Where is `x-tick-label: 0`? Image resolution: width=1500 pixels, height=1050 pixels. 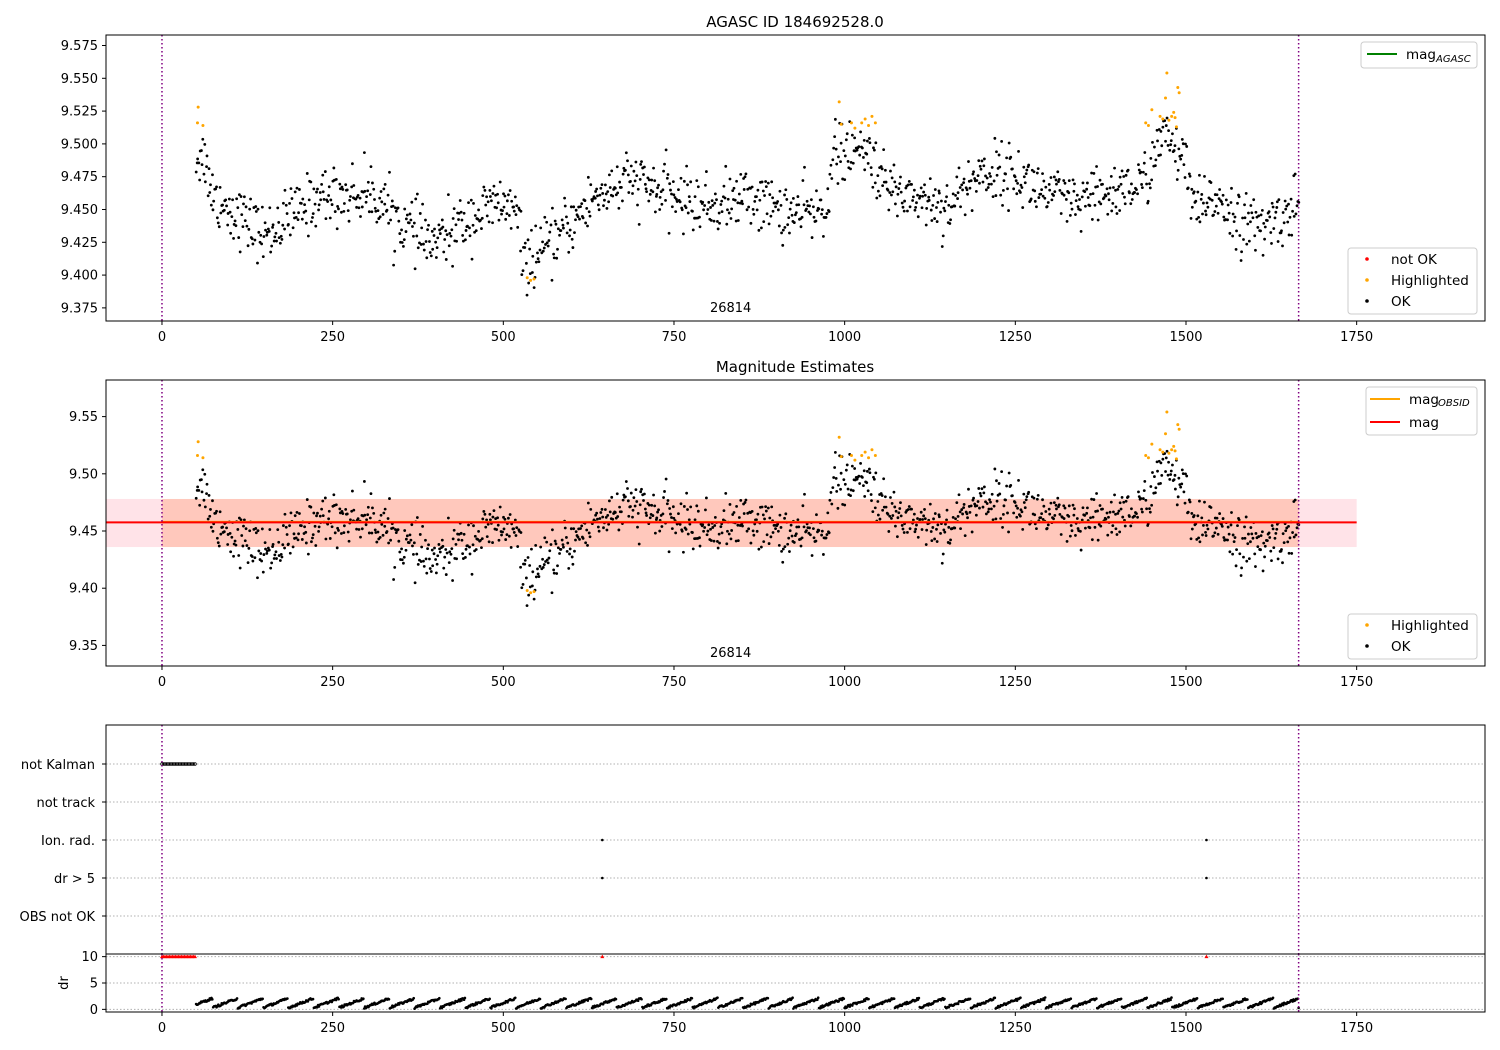 x-tick-label: 0 is located at coordinates (162, 682).